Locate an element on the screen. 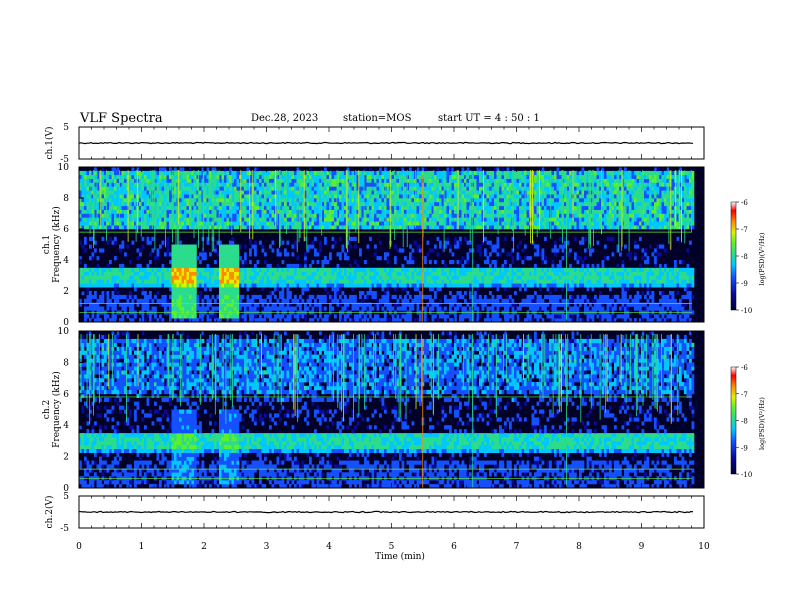  colorbar-2: -6 -7 -8 -9 -10 log(PSD)(V²/Hz) is located at coordinates (748, 421).